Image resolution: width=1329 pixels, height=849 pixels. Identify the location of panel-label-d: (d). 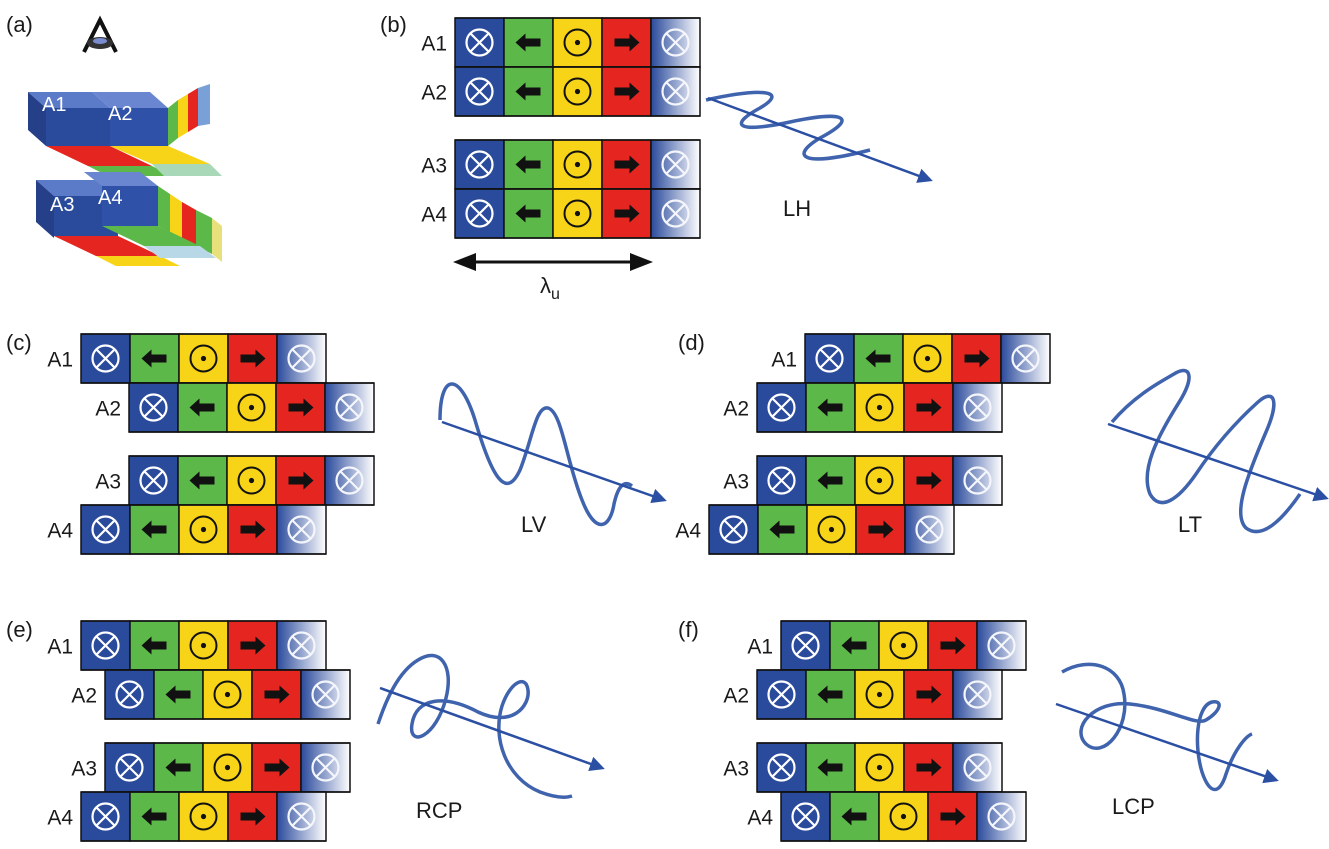
(691, 342).